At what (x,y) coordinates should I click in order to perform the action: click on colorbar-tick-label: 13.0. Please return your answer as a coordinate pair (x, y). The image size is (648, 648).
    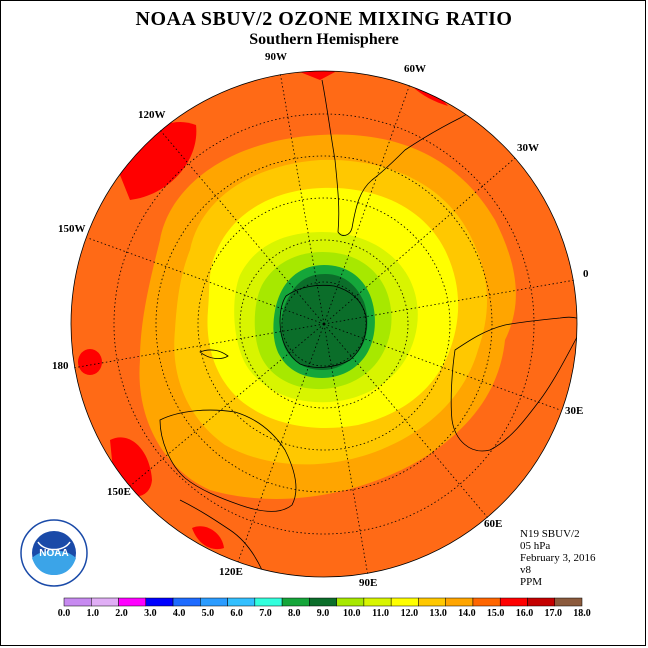
    Looking at the image, I should click on (438, 613).